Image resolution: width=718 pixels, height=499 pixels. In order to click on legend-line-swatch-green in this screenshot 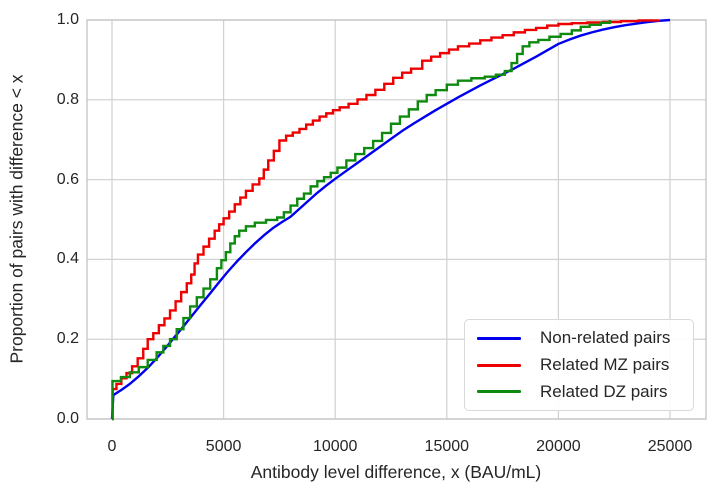, I will do `click(499, 392)`.